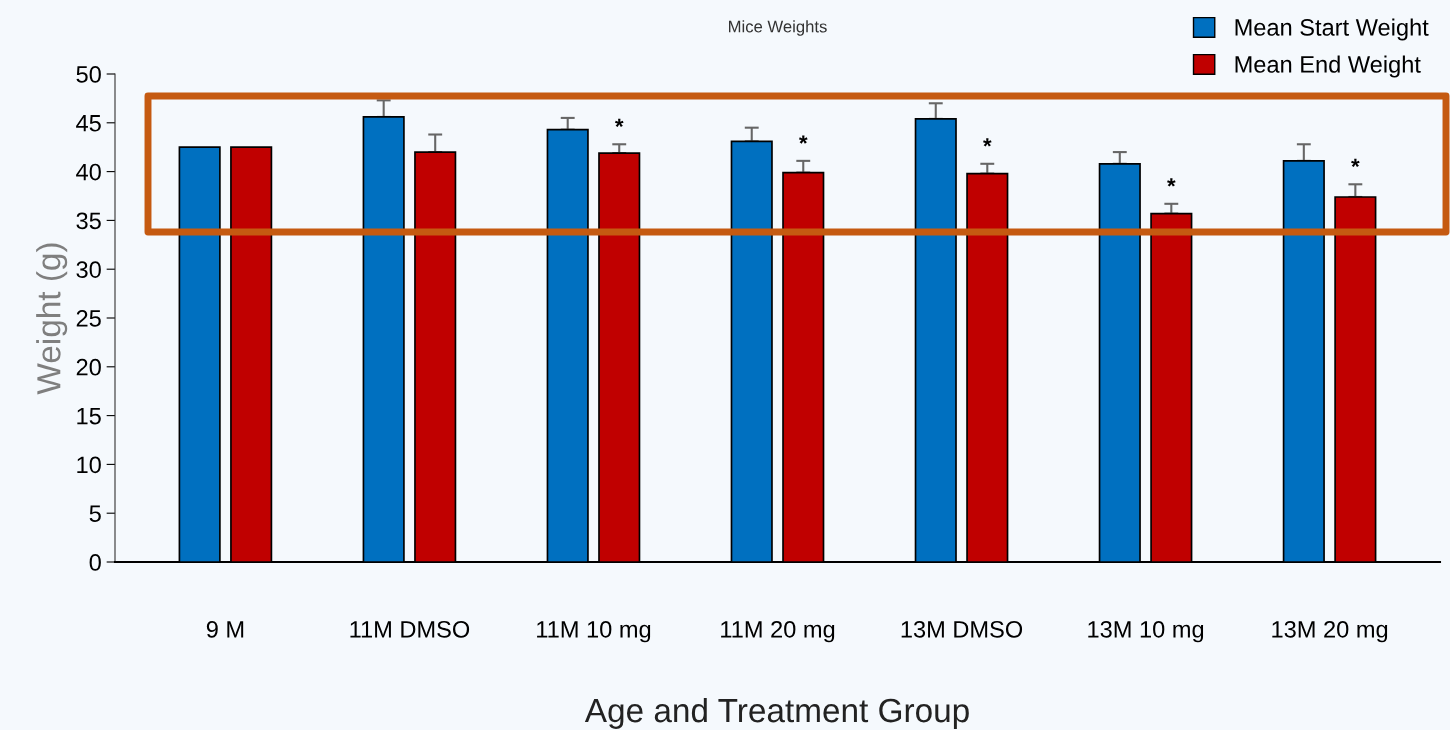 The image size is (1450, 730). What do you see at coordinates (88, 123) in the screenshot?
I see `y-tick-label: 45` at bounding box center [88, 123].